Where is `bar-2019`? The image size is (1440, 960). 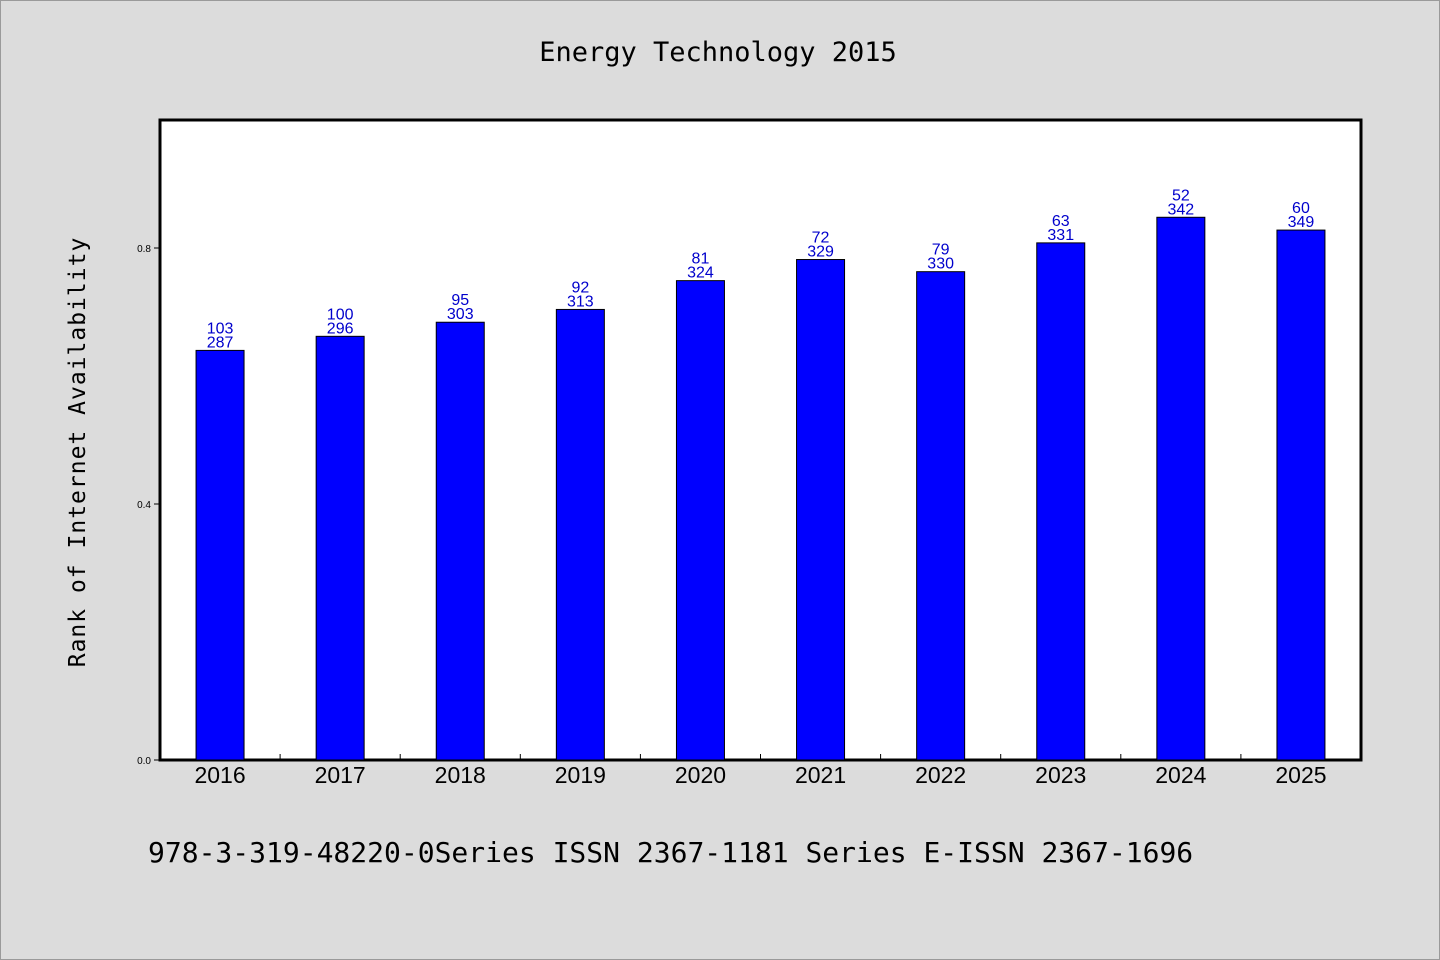
bar-2019 is located at coordinates (580, 534).